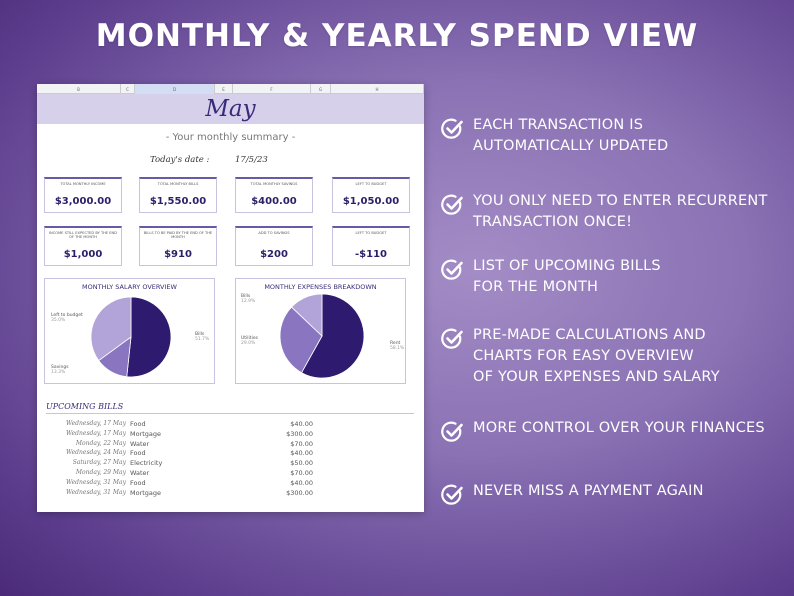  I want to click on list-item: Wednesday, 31 May Mortgage $300.00, so click(231, 494).